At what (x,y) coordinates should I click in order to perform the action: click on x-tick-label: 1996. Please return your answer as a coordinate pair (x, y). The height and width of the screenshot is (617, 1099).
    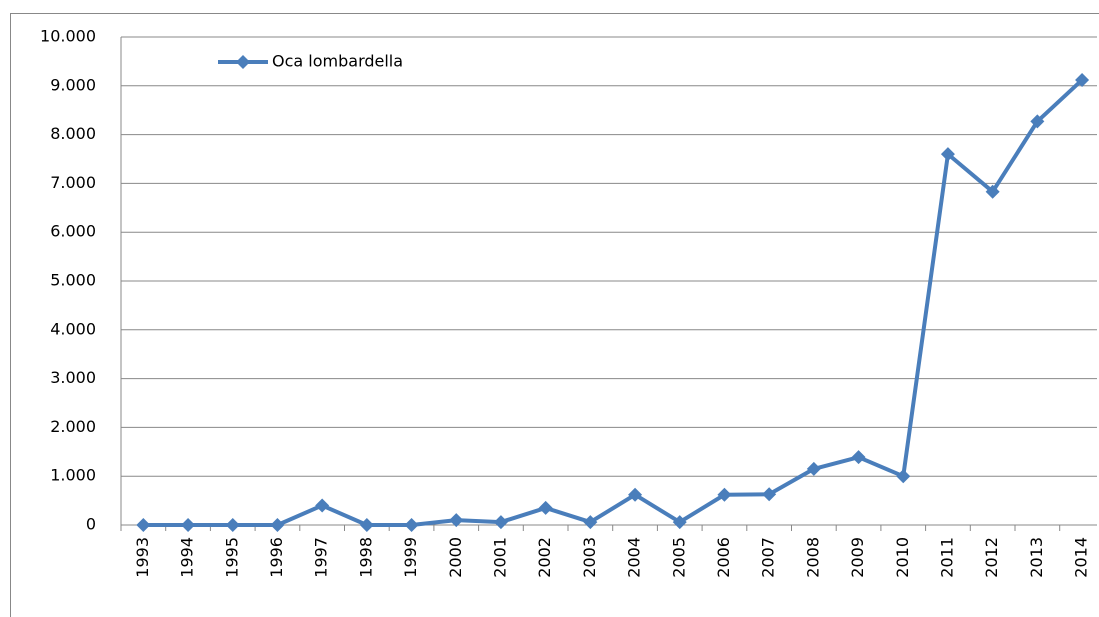
    Looking at the image, I should click on (276, 557).